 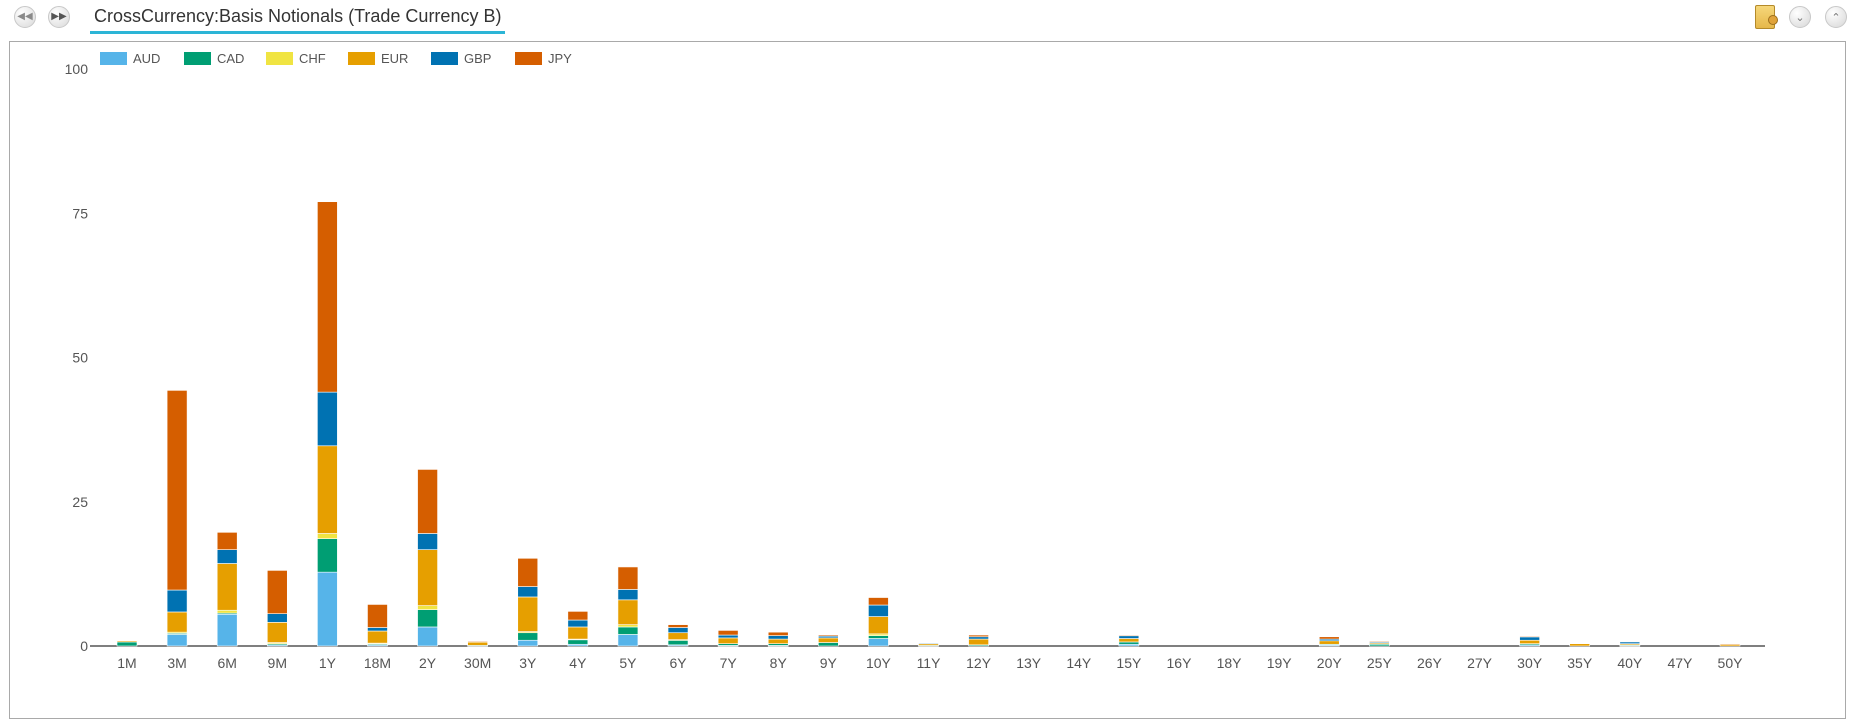 What do you see at coordinates (477, 663) in the screenshot?
I see `x-tick-label: 30M` at bounding box center [477, 663].